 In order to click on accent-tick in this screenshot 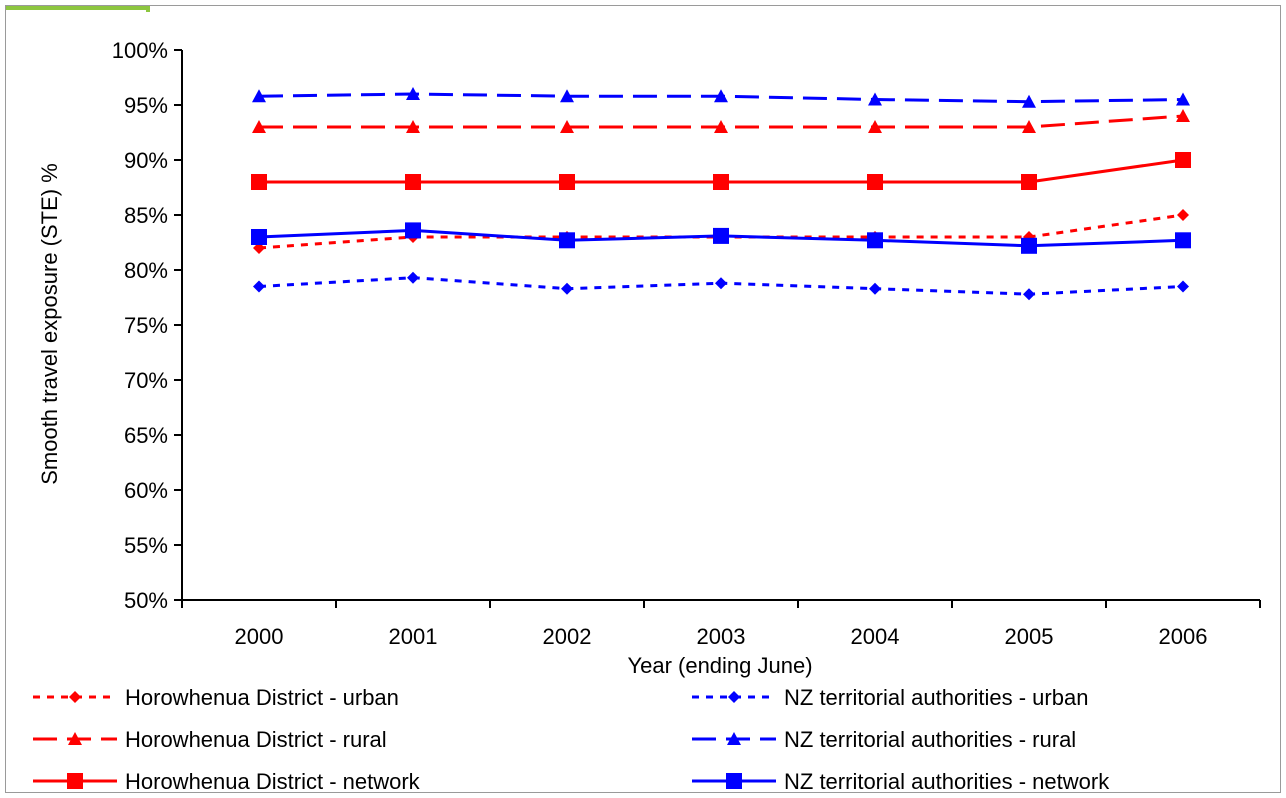, I will do `click(148, 9)`.